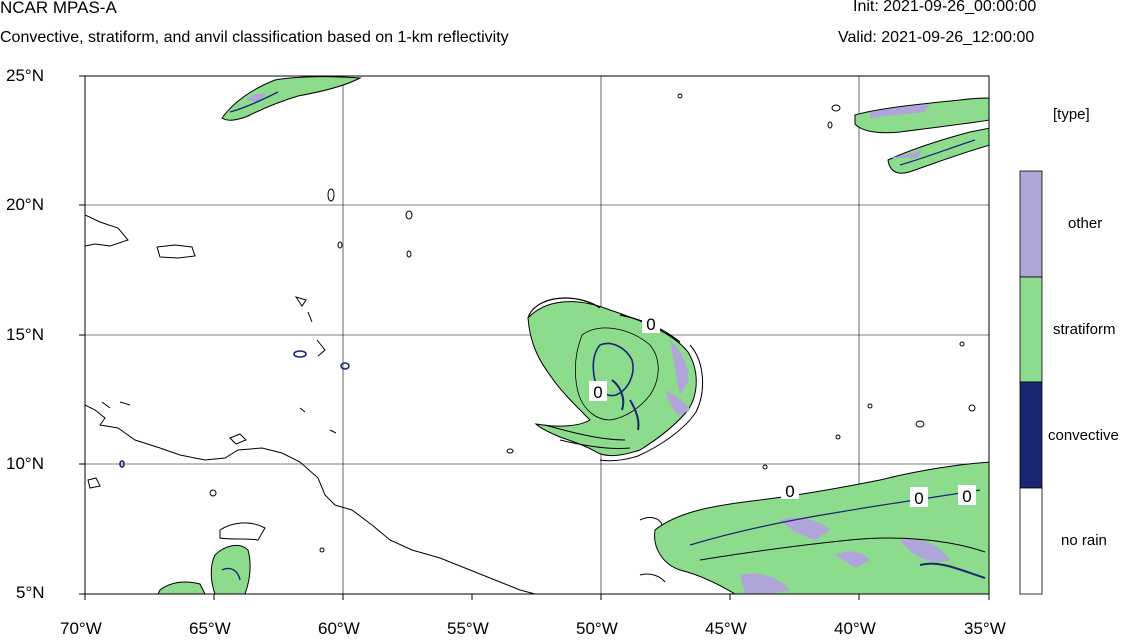 This screenshot has width=1128, height=641. I want to click on legend-colorbar, so click(1031, 382).